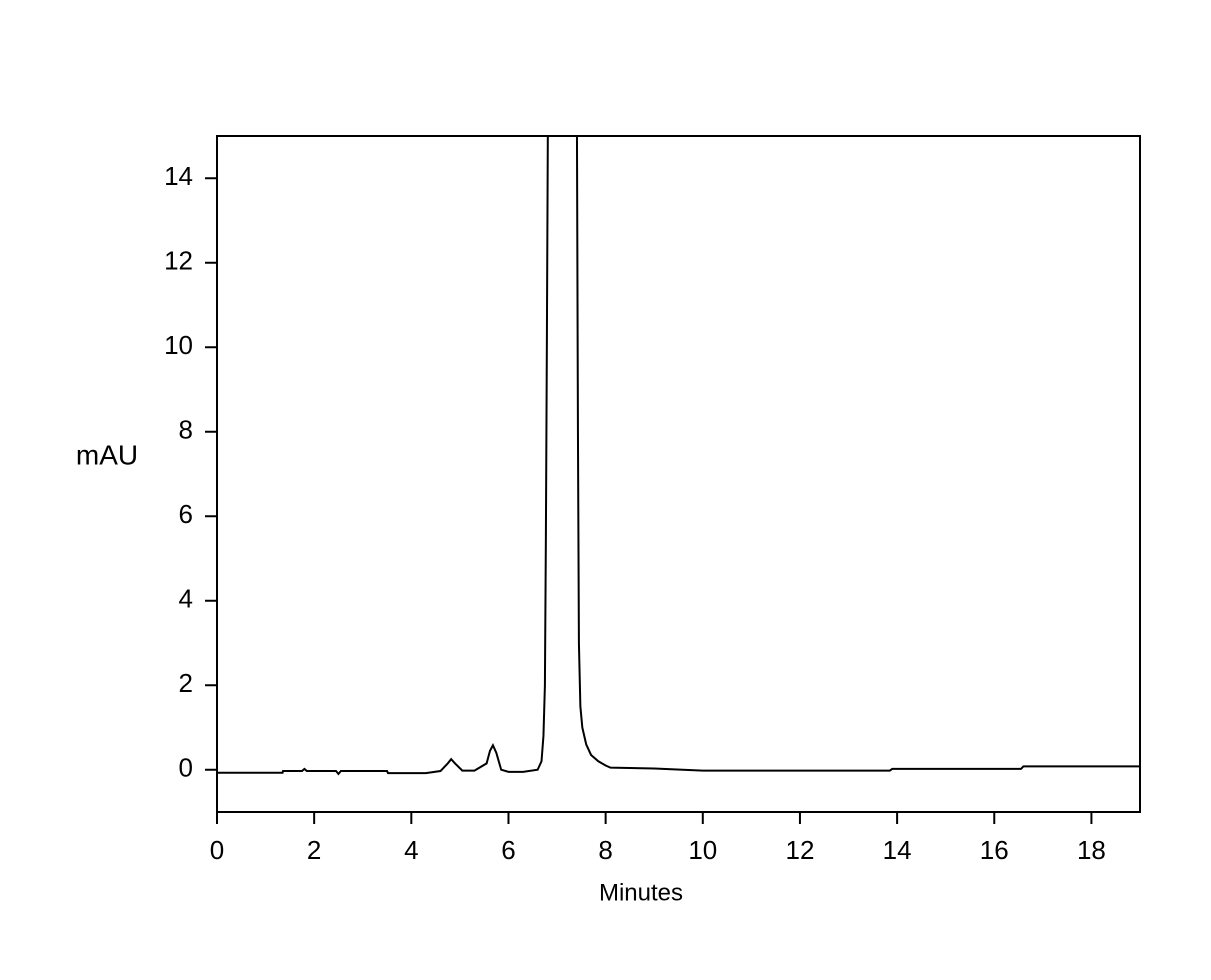 This screenshot has height=980, width=1211. I want to click on y-tick-label: 8, so click(186, 430).